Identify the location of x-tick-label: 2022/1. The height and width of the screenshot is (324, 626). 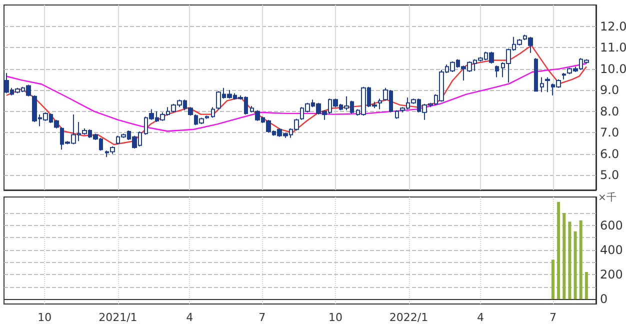
(408, 317).